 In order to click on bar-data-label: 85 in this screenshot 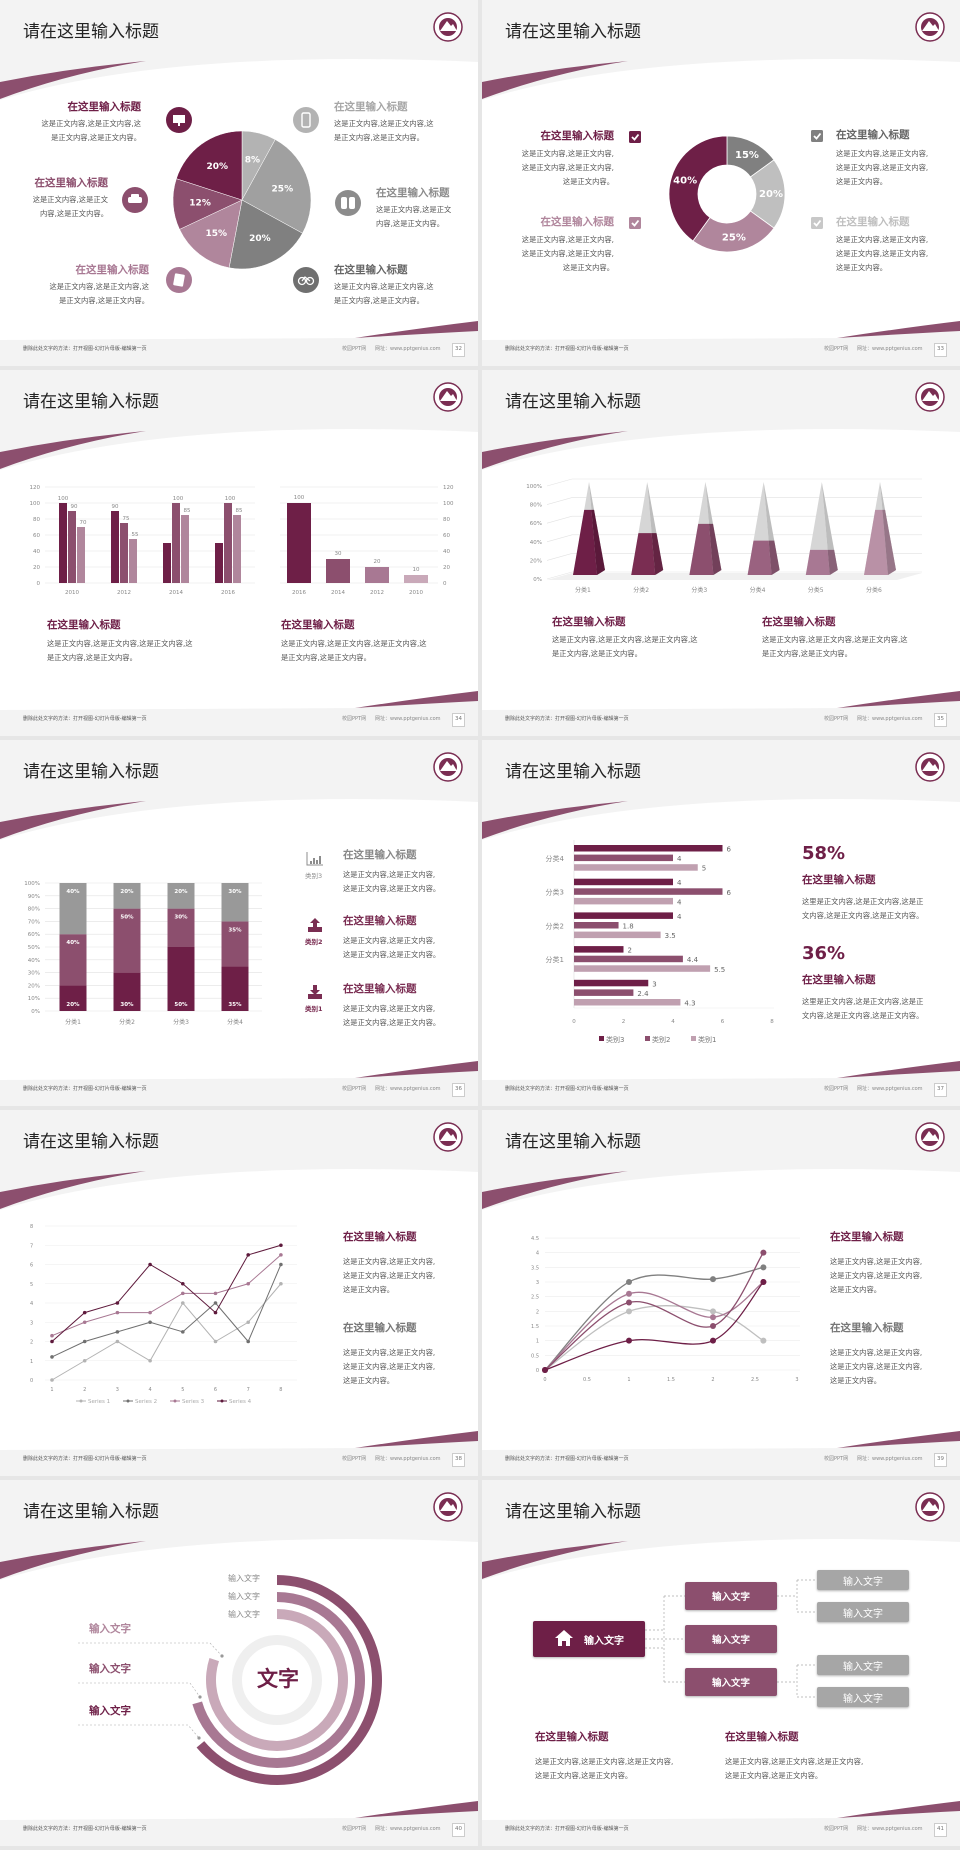, I will do `click(239, 511)`.